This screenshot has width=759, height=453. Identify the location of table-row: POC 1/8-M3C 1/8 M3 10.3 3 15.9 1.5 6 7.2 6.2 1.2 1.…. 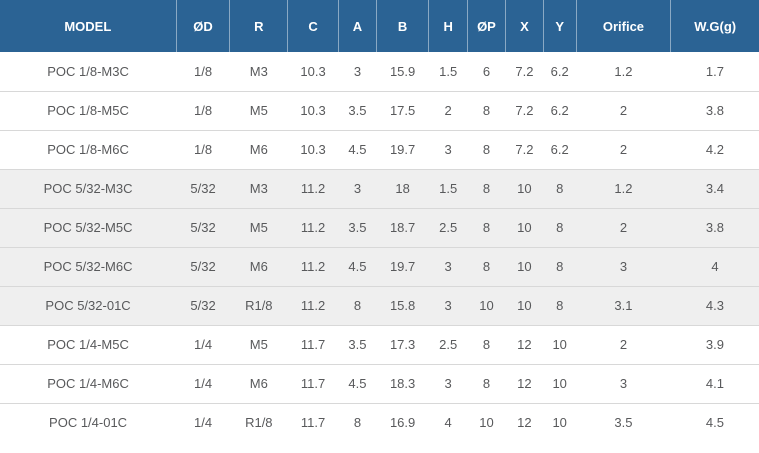
(379, 71).